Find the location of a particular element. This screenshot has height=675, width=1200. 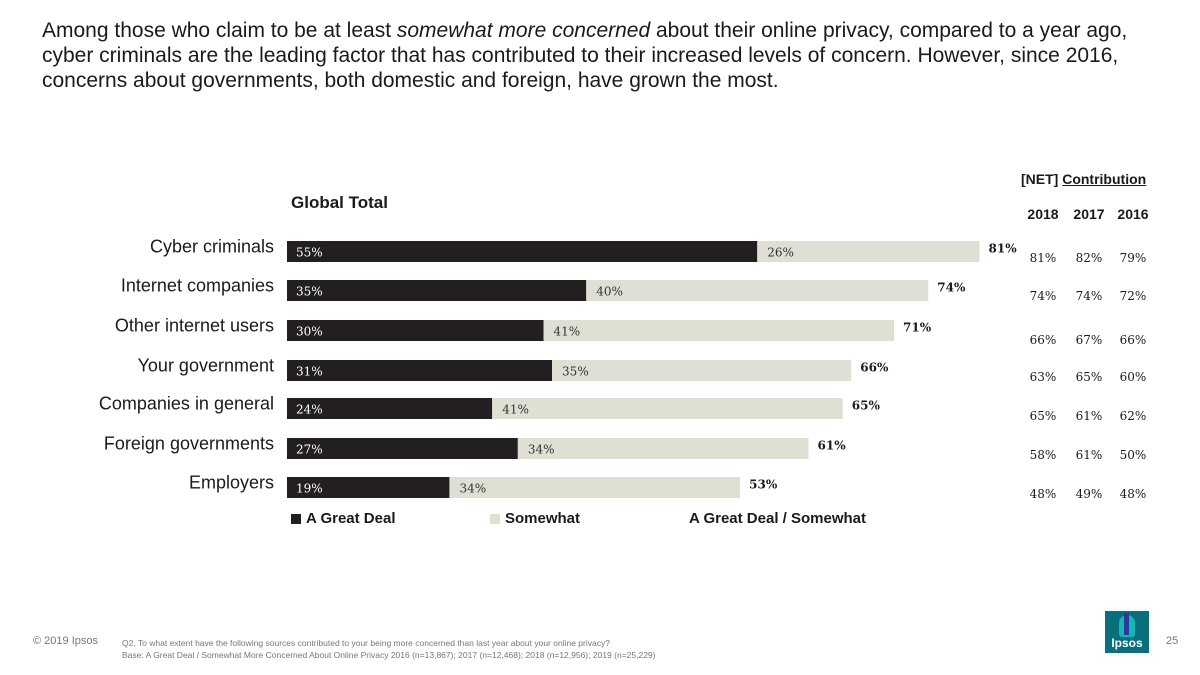

legend-great-deal: A Great Deal is located at coordinates (343, 518).